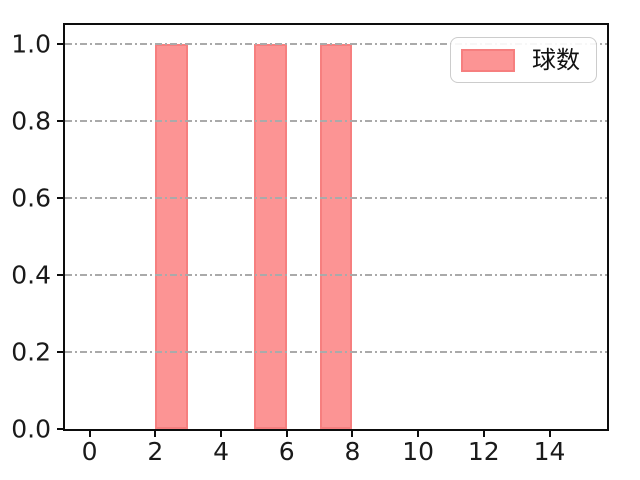 The height and width of the screenshot is (480, 640). Describe the element at coordinates (352, 451) in the screenshot. I see `x-tick-label: 8` at that location.